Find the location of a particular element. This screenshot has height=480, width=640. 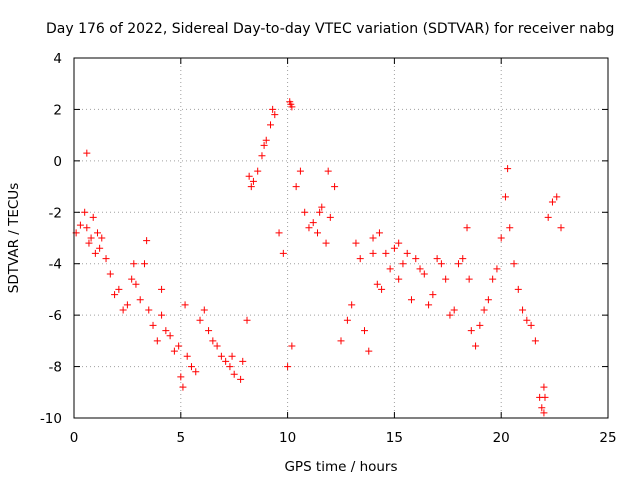

y-axis-label: SDTVAR / TECUs is located at coordinates (14, 238).